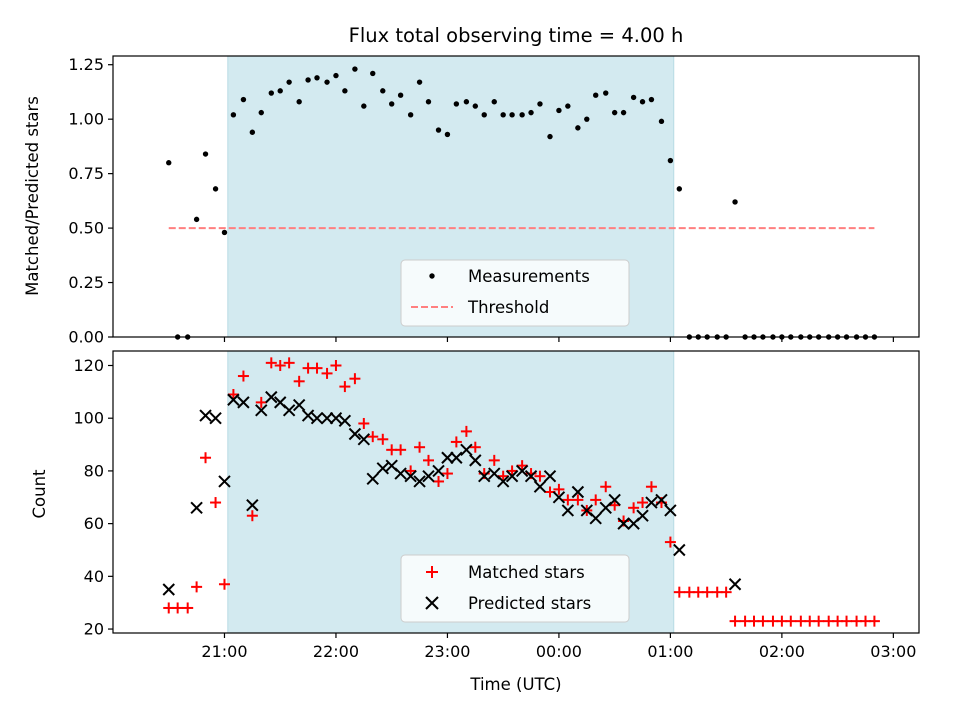 The height and width of the screenshot is (720, 960). What do you see at coordinates (893, 651) in the screenshot?
I see `x-tick-label: 03:00` at bounding box center [893, 651].